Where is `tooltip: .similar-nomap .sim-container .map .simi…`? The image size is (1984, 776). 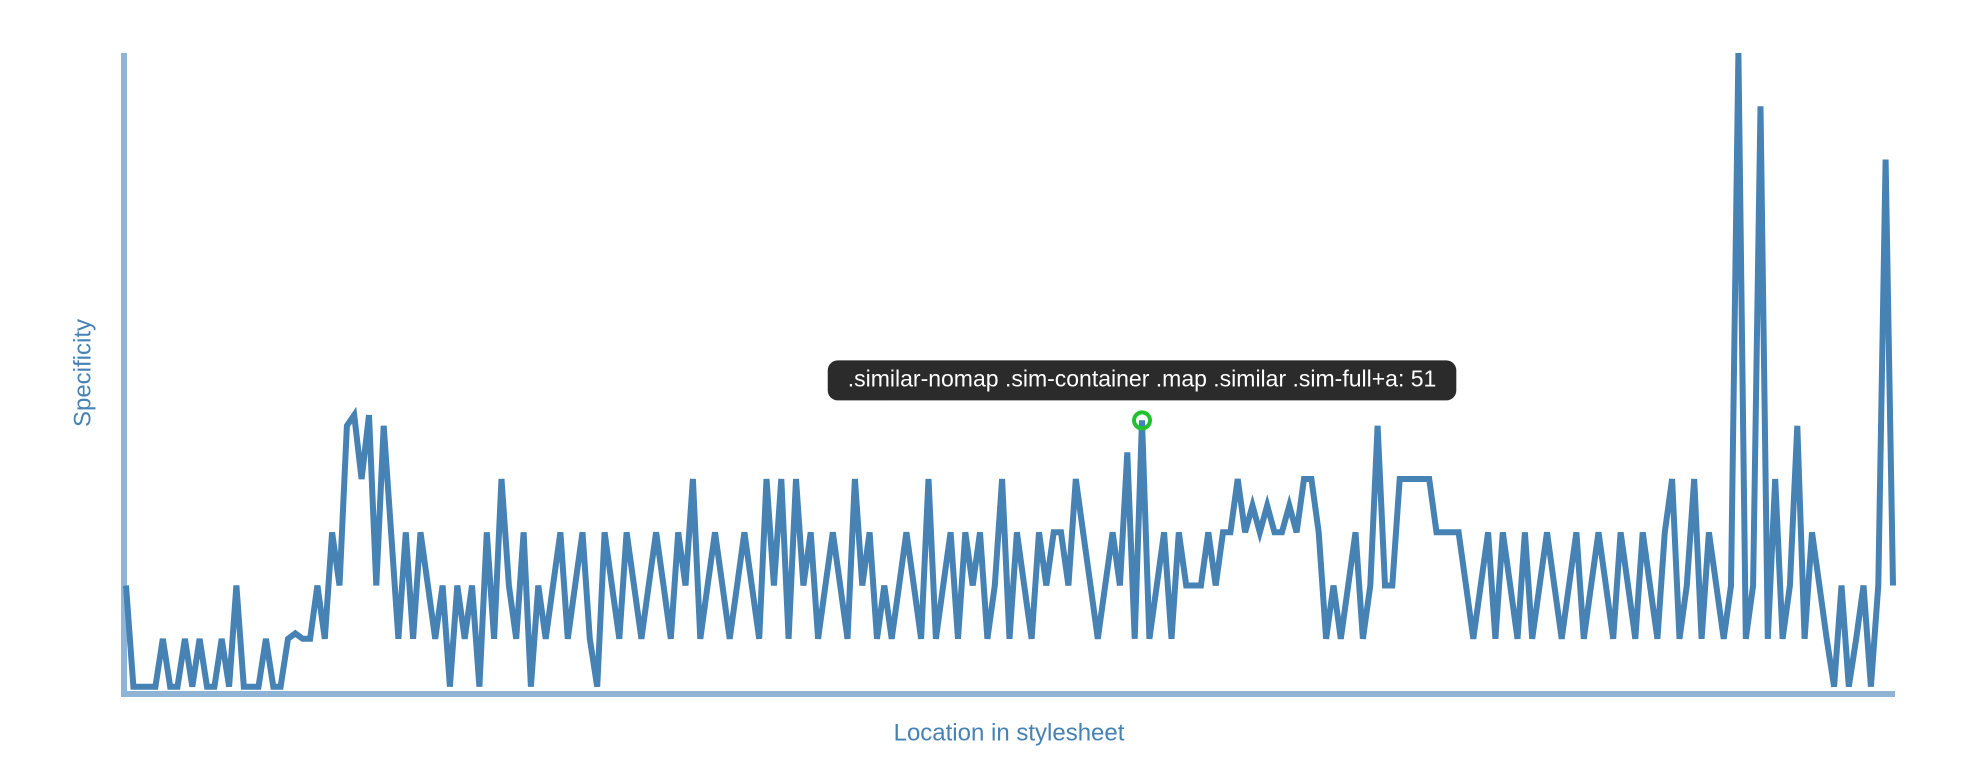
tooltip: .similar-nomap .sim-container .map .simi… is located at coordinates (1142, 380).